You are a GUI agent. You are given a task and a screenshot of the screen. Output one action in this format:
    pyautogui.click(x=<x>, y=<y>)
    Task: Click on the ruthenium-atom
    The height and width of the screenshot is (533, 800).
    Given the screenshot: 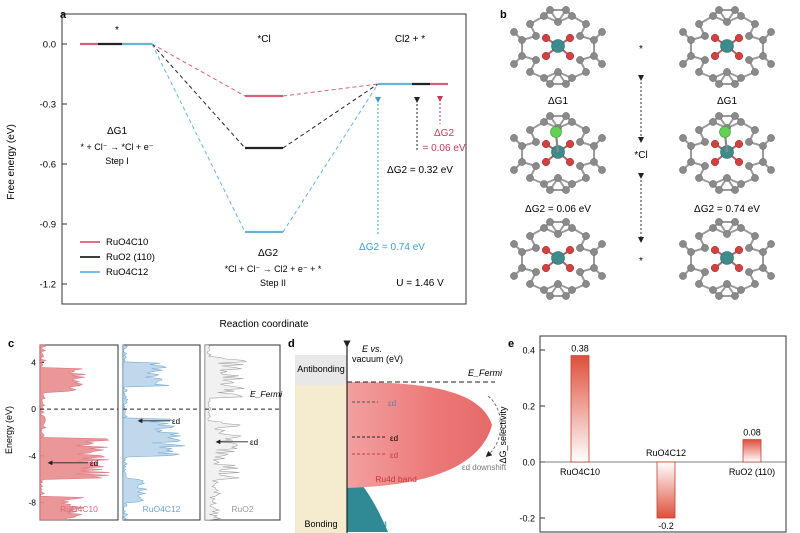 What is the action you would take?
    pyautogui.click(x=558, y=258)
    